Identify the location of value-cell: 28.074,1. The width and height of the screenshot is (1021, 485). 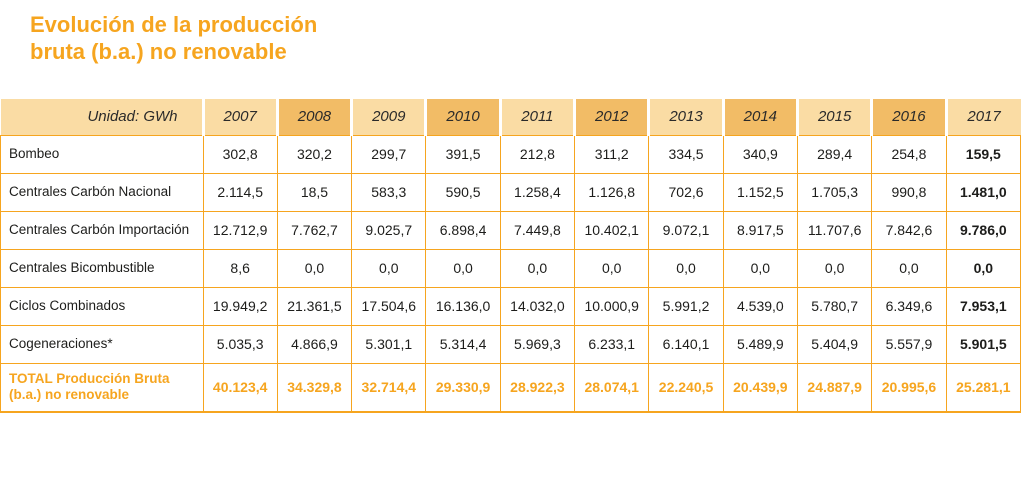
(612, 387).